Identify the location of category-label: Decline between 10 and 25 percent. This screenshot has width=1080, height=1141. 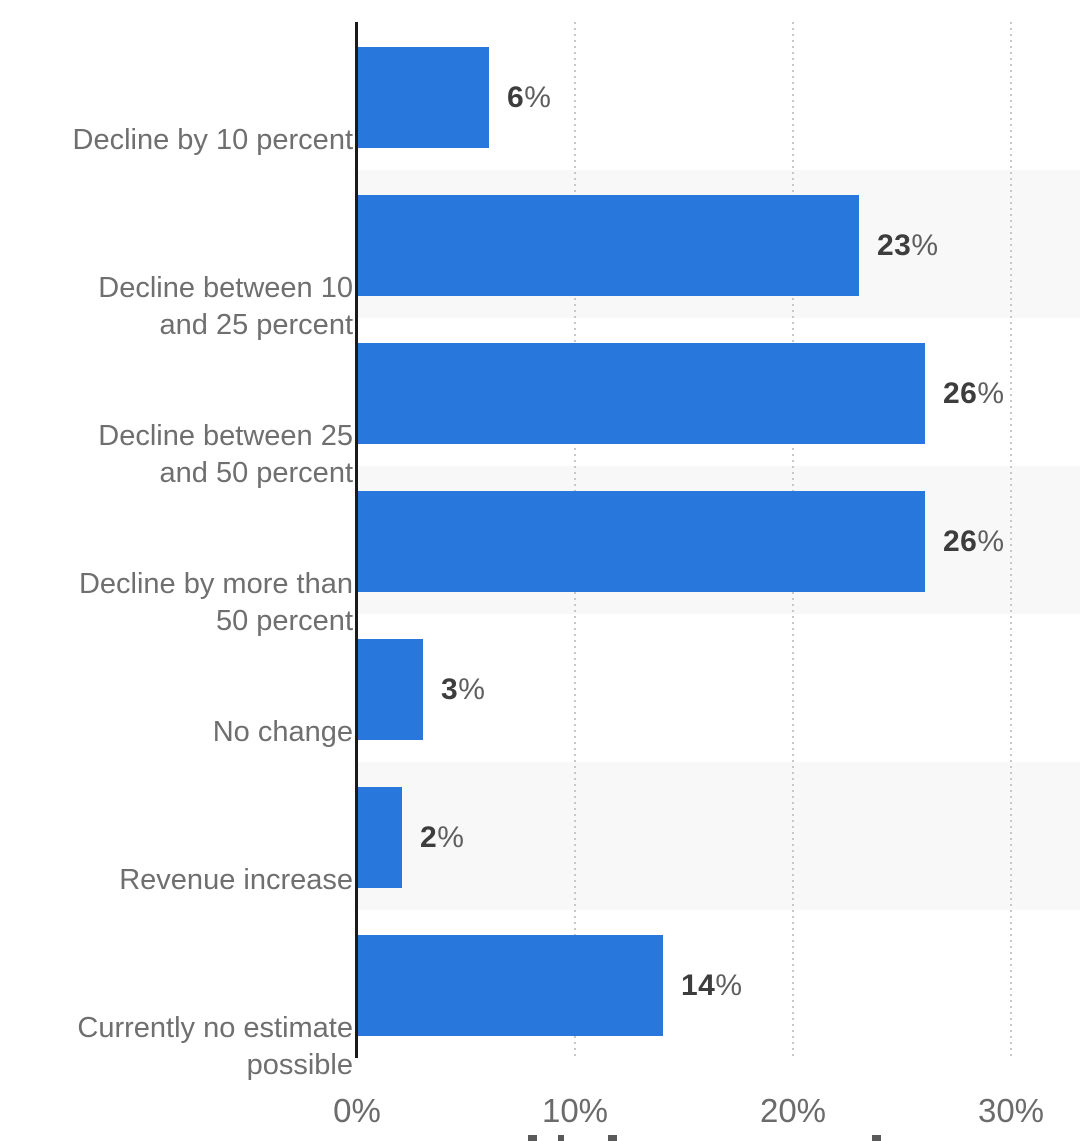
(225, 306).